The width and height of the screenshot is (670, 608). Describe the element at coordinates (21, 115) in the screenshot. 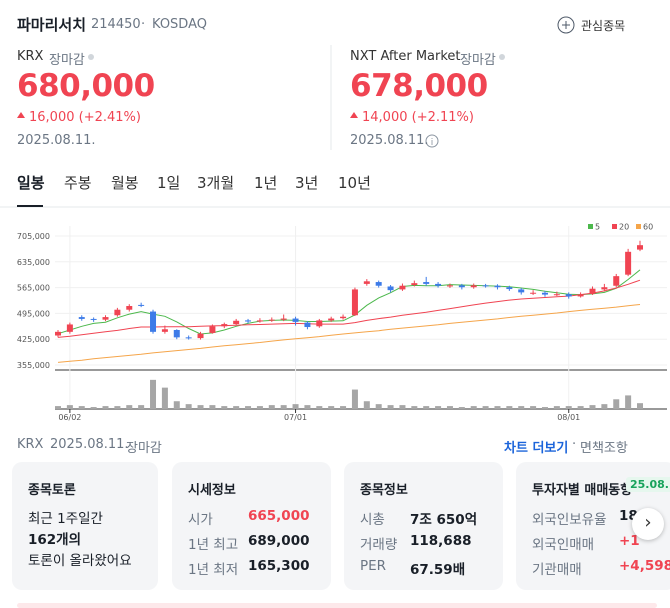

I see `up-icon` at that location.